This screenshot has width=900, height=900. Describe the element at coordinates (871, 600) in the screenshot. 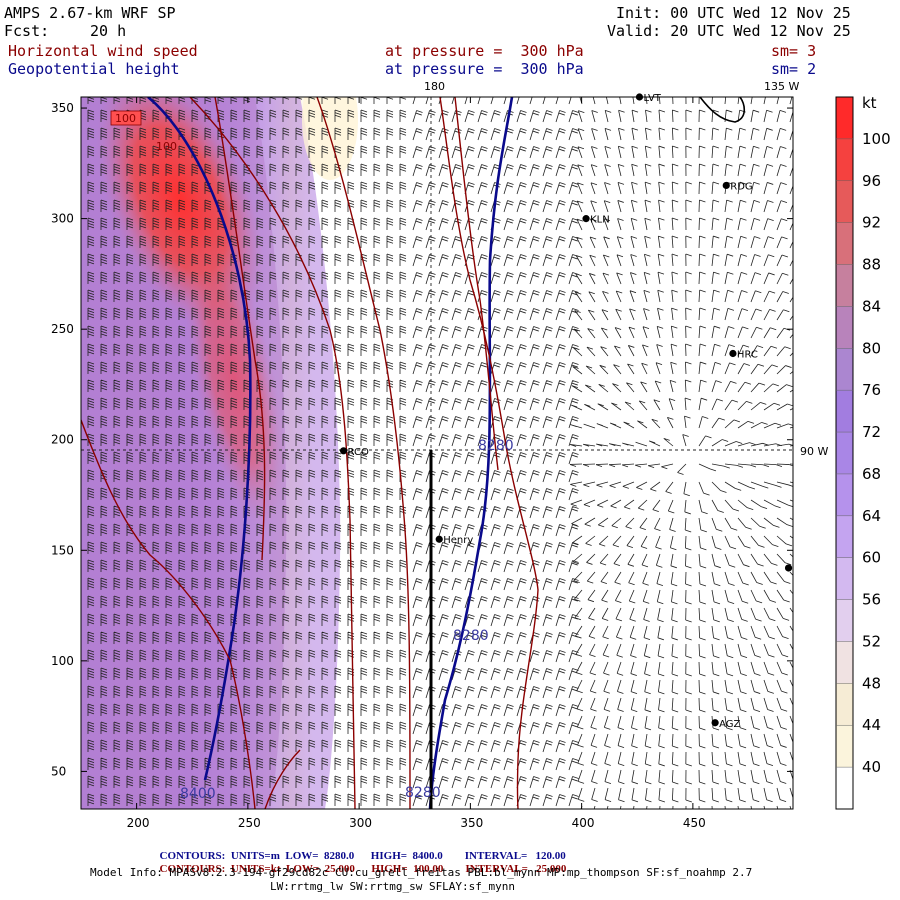

I see `colorbar-label: 56` at that location.